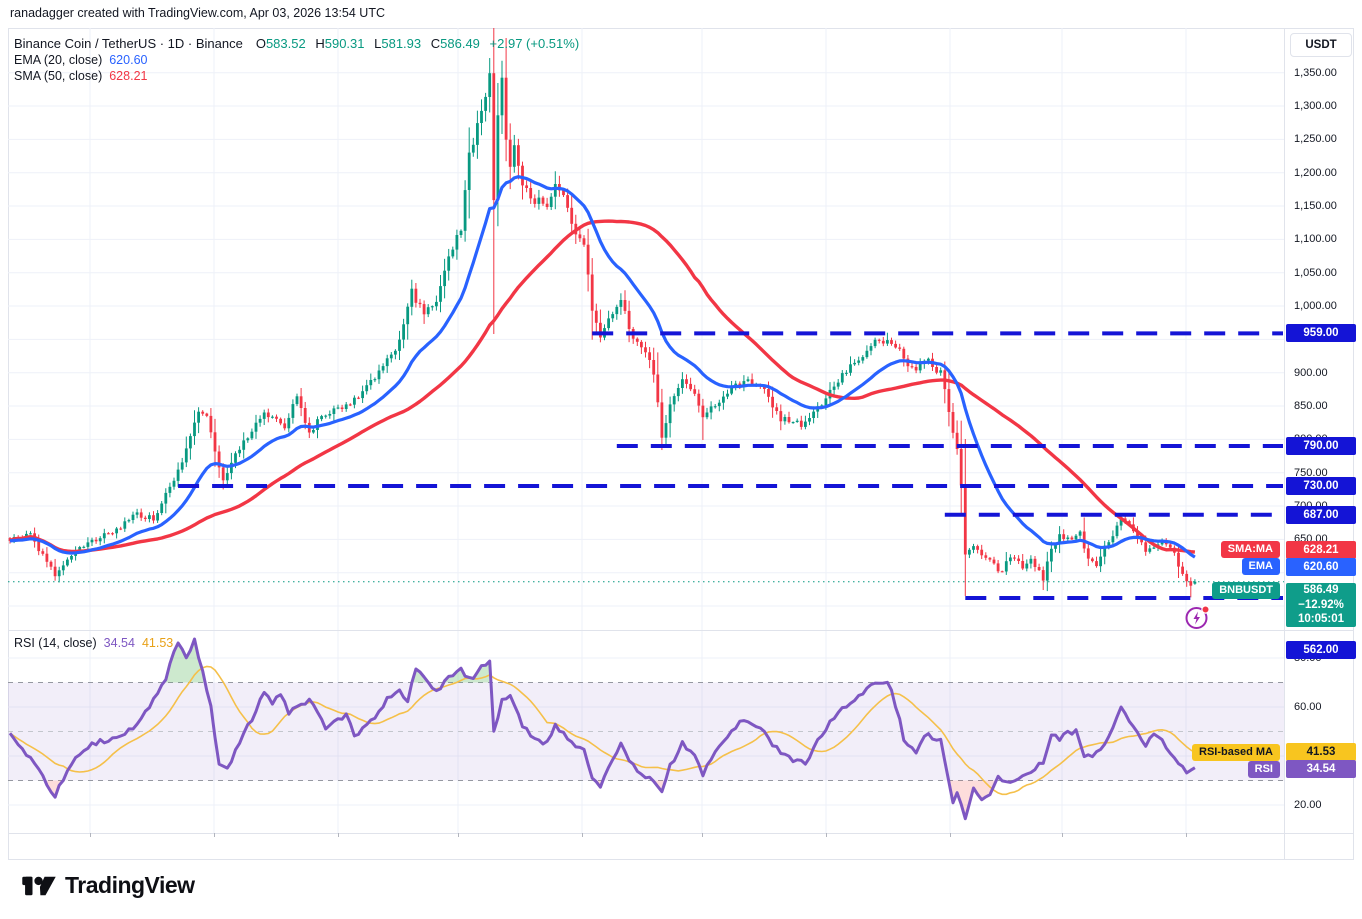  What do you see at coordinates (1321, 45) in the screenshot?
I see `currency-toggle-button: USDT` at bounding box center [1321, 45].